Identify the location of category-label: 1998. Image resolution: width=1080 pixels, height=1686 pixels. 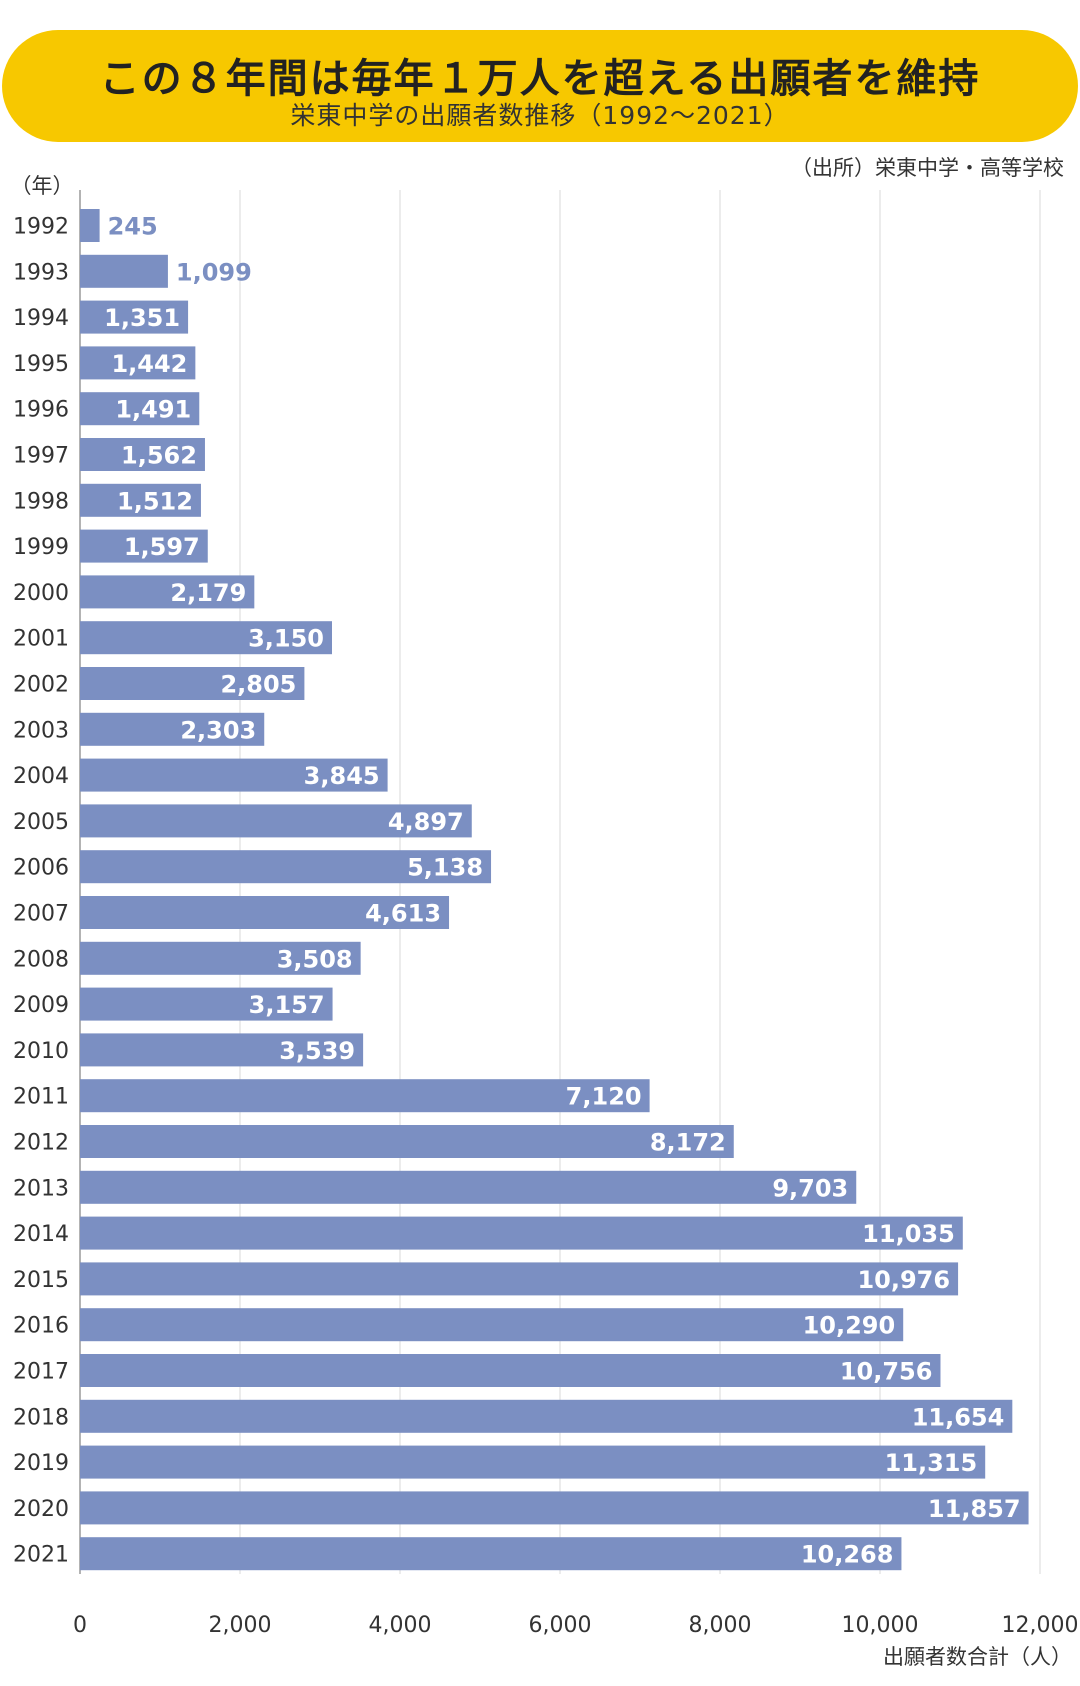
(41, 501).